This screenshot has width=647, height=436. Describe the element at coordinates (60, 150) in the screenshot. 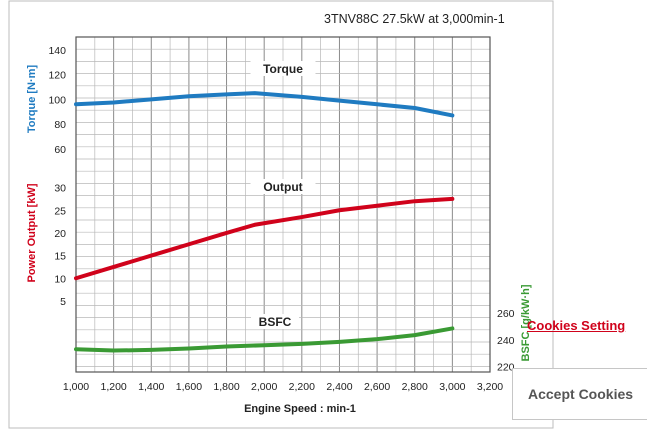

I see `y-tick-label: 60` at that location.